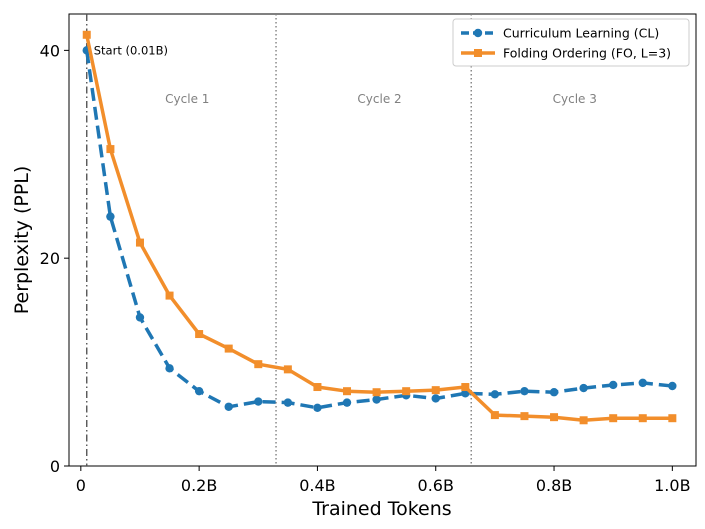 The width and height of the screenshot is (705, 529). I want to click on x-axis: 0 0.2B 0.4B 0.6B 0.8B 1.0B, so click(383, 480).